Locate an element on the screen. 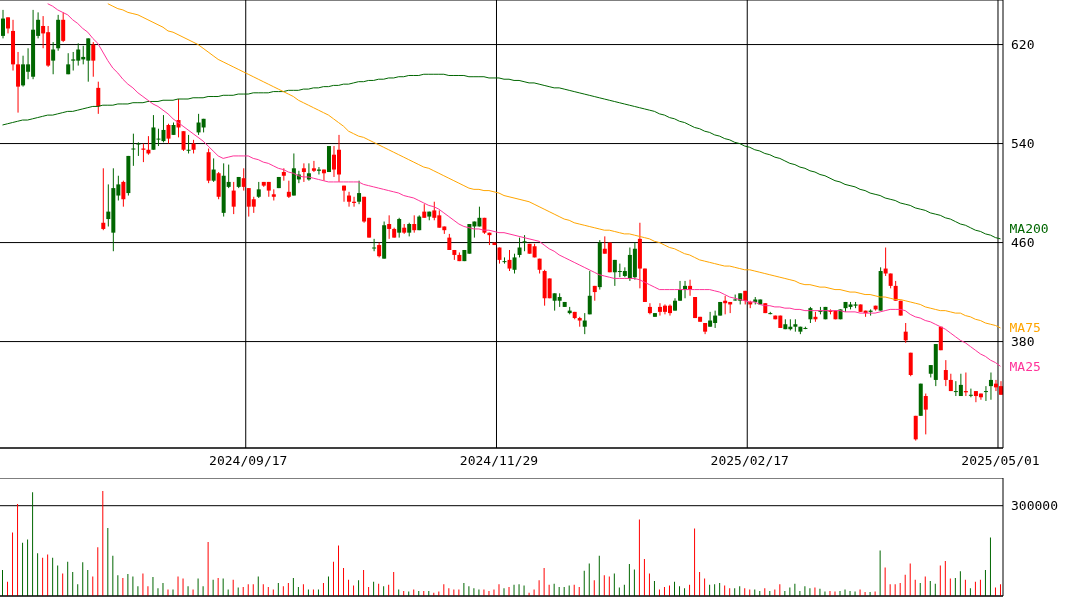 This screenshot has height=600, width=1065. y-tick-label: 620 is located at coordinates (1023, 45).